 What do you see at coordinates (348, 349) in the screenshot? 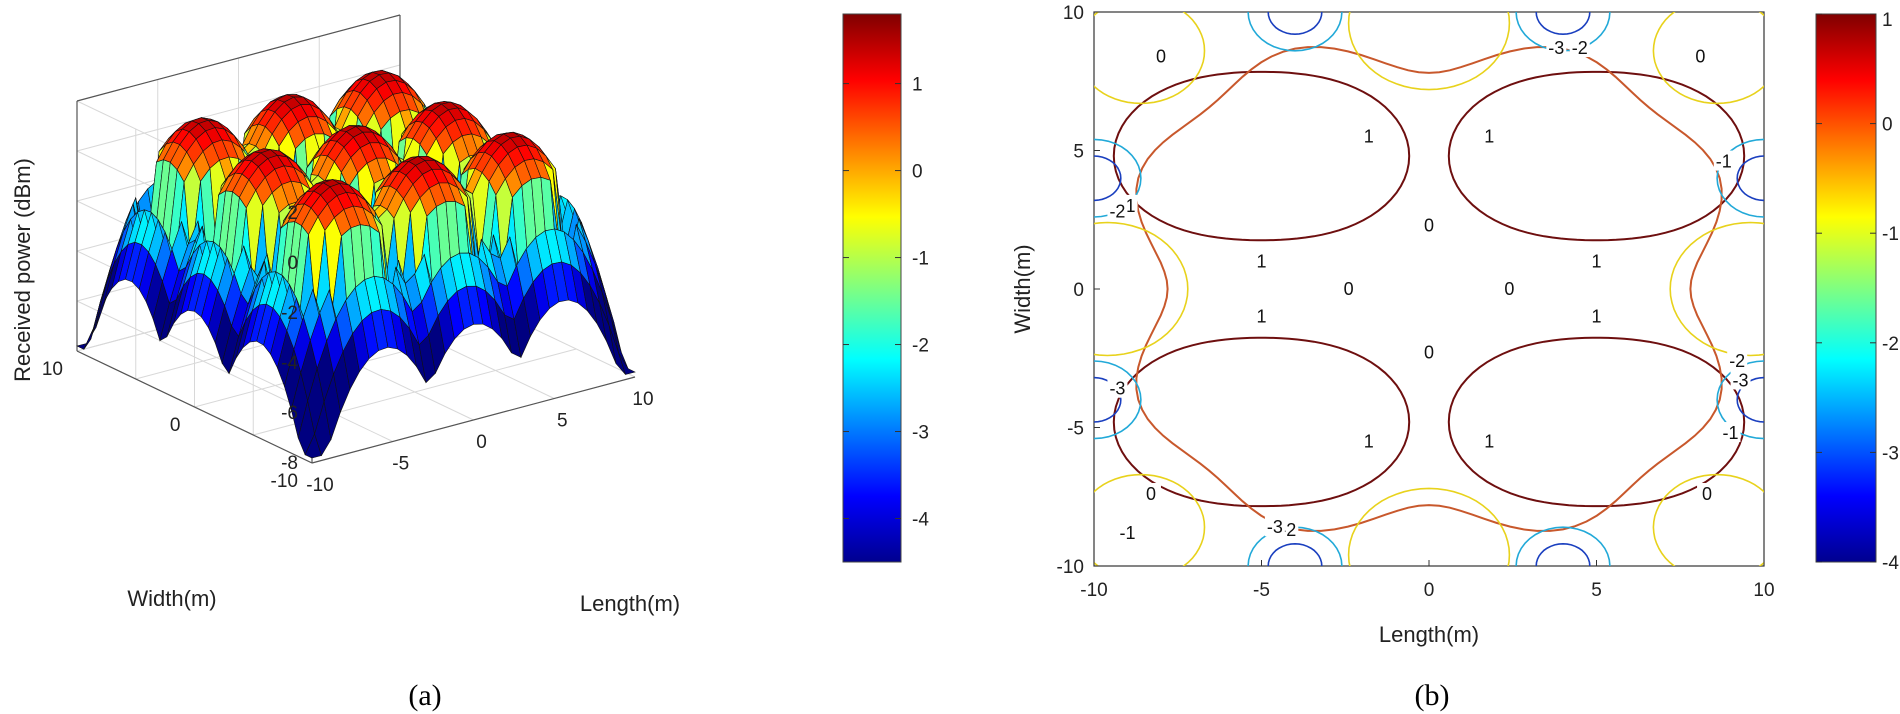
I see `surface-tick-labels: -8 -6 -4 -2 0 2 -10 -5 0 5 10 -10 0 10` at bounding box center [348, 349].